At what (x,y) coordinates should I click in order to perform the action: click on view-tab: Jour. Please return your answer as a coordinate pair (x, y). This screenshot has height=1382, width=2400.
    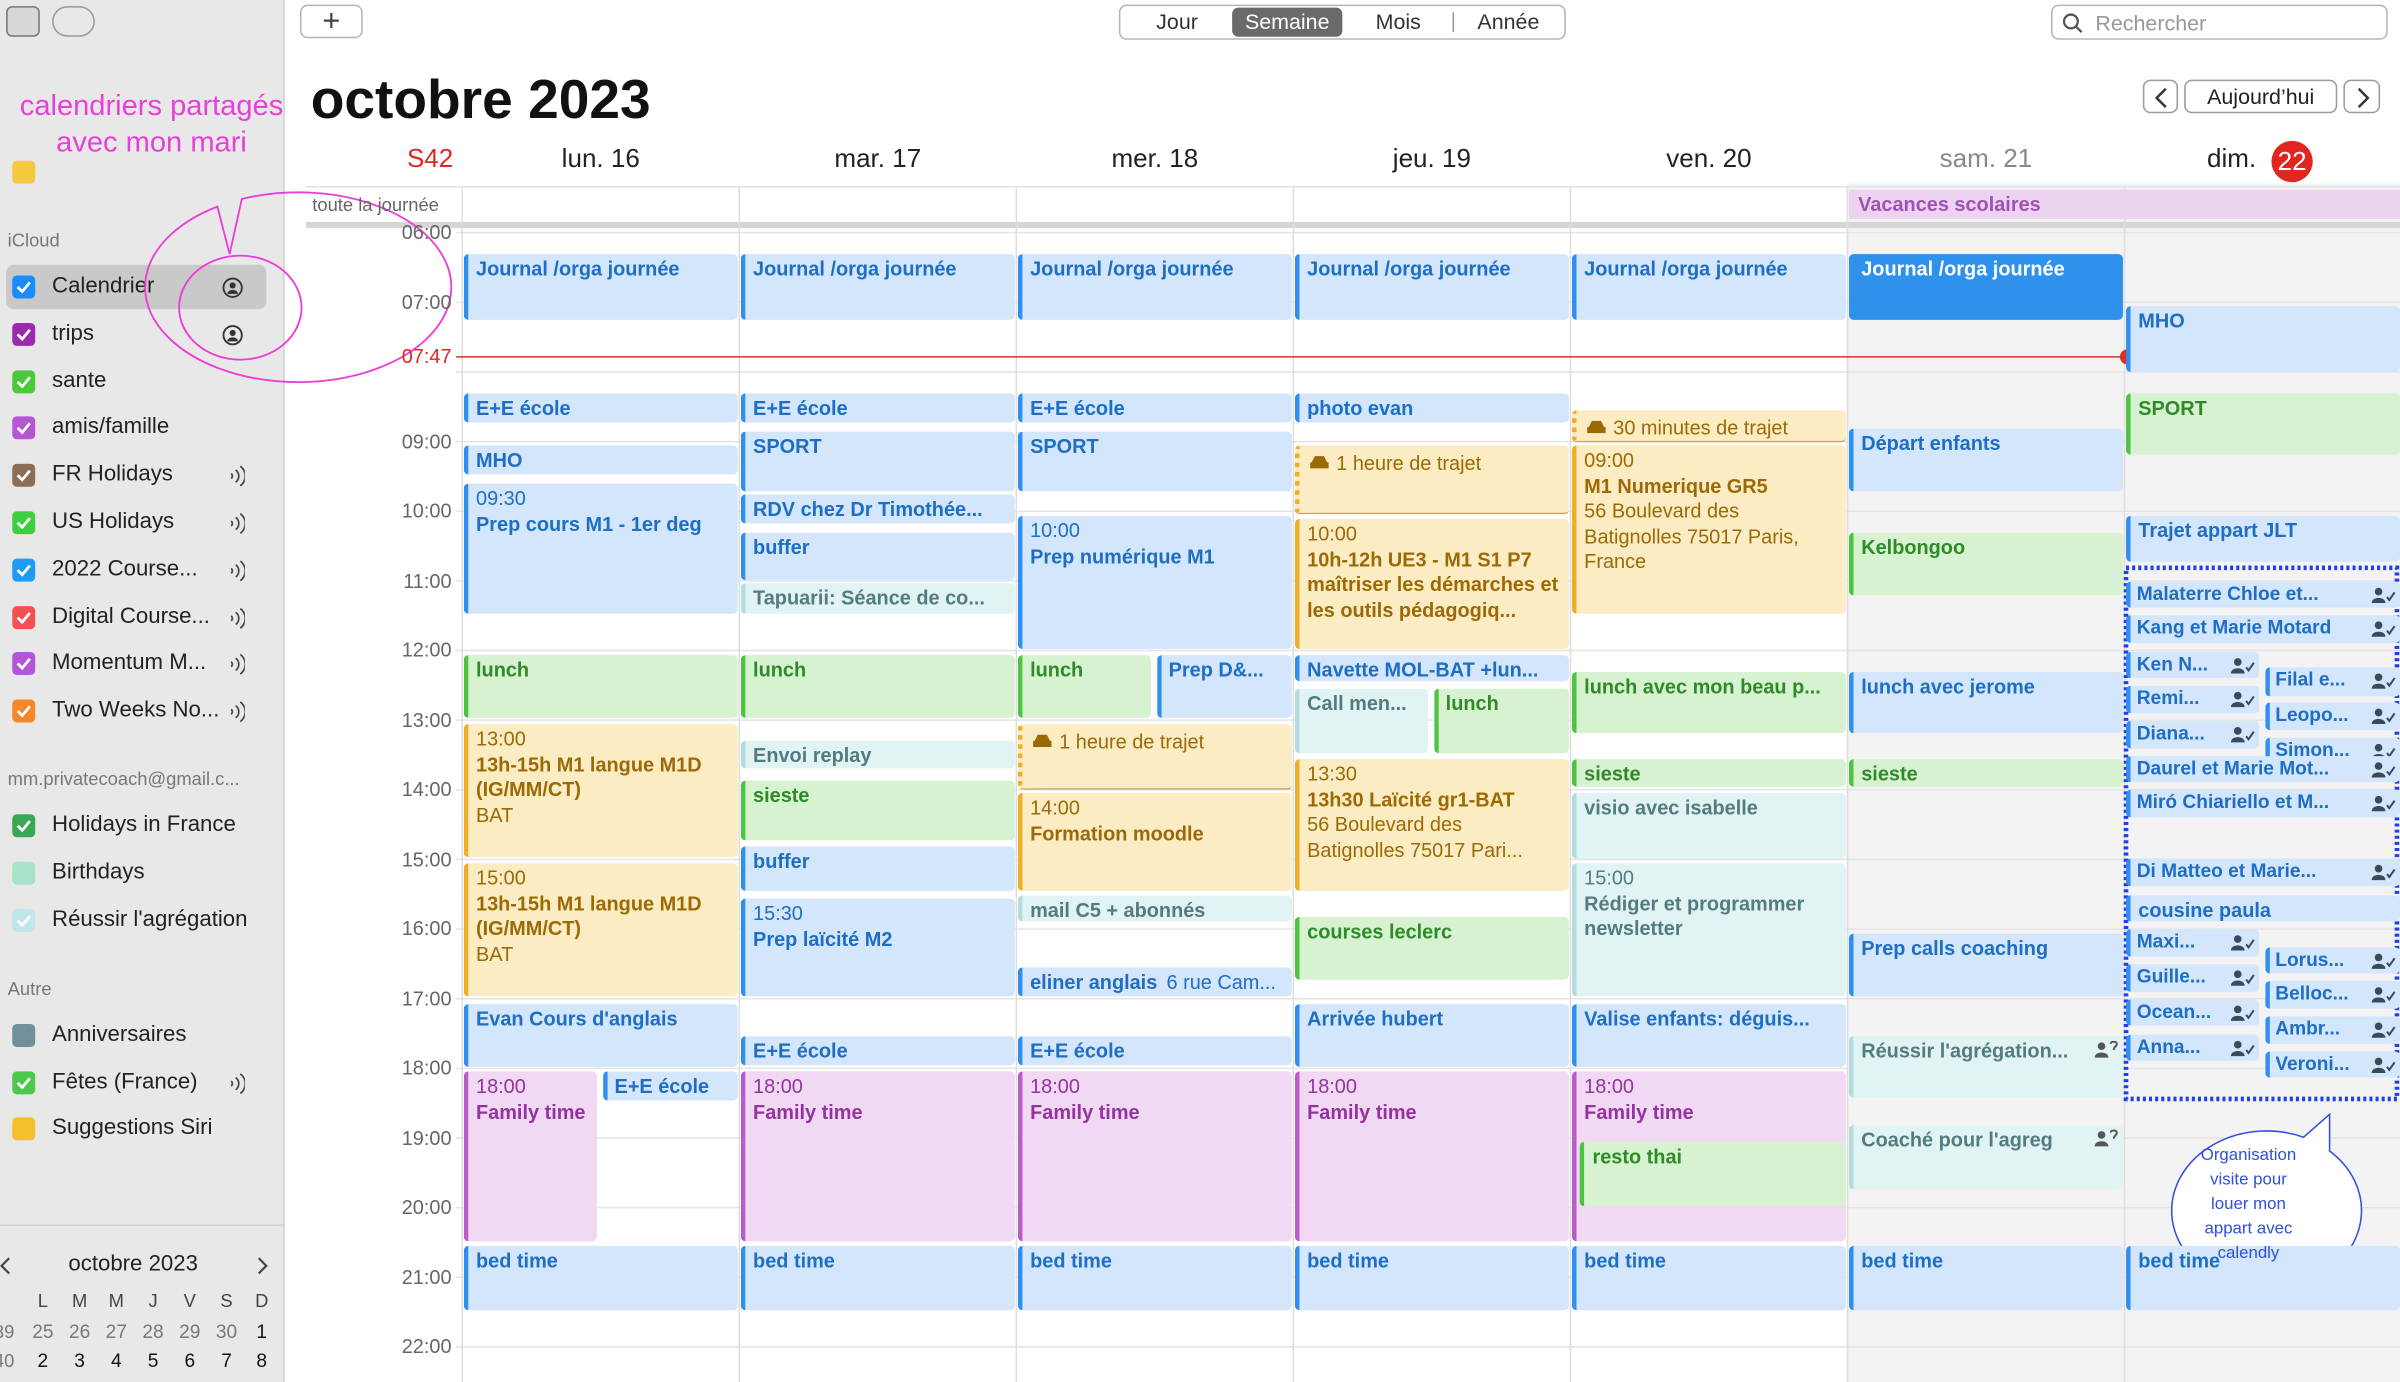
    Looking at the image, I should click on (1177, 21).